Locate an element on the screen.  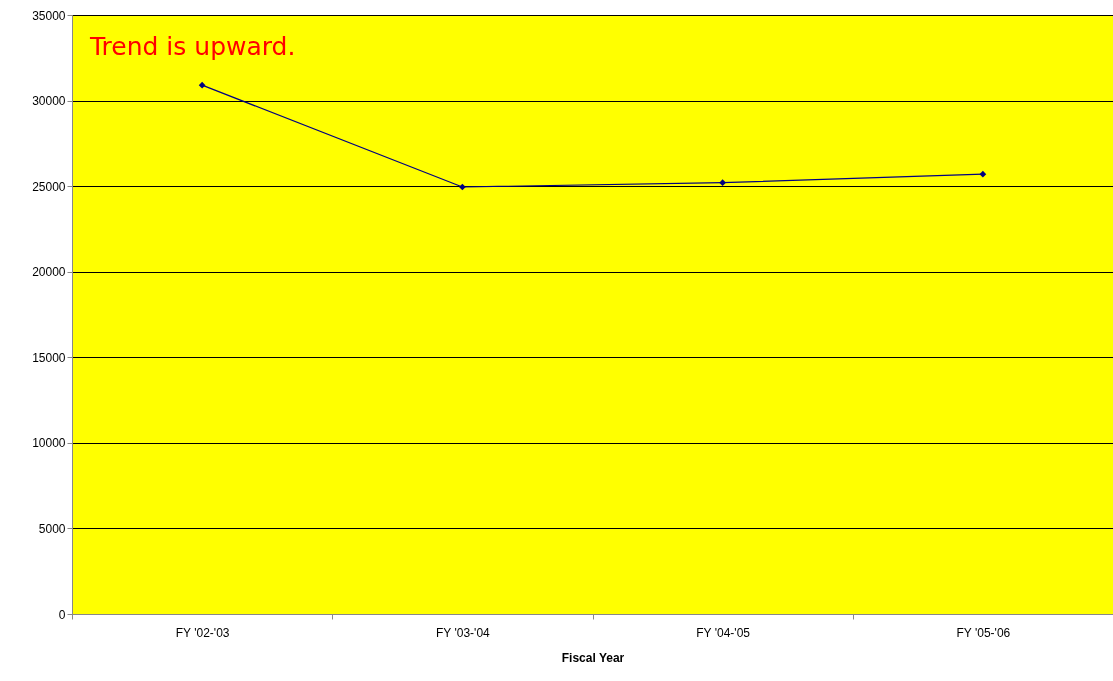
y-tick-label: 35000 is located at coordinates (49, 15).